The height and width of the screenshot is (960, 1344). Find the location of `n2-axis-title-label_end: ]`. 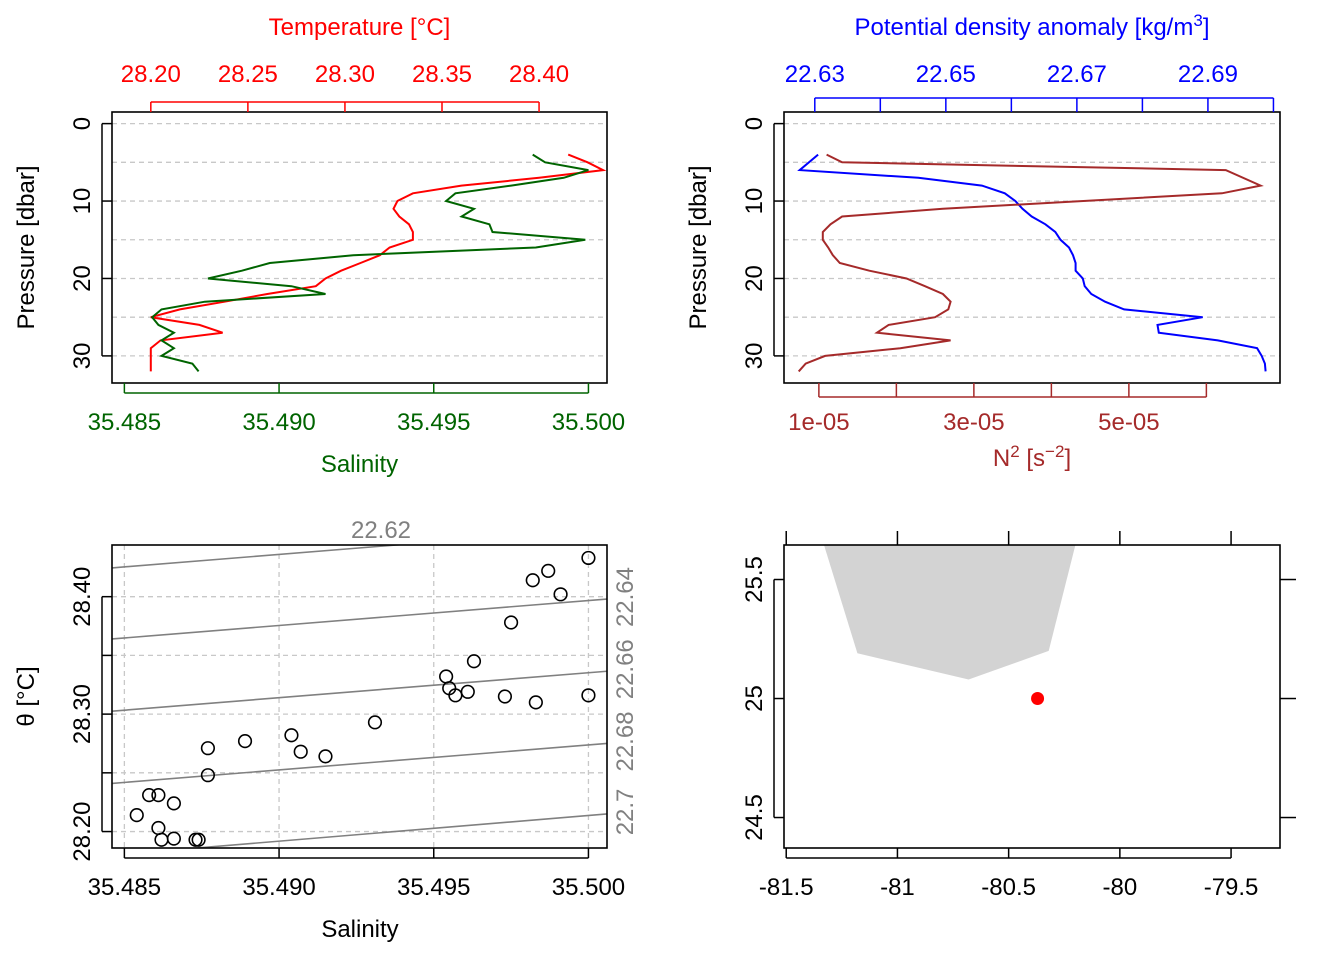

n2-axis-title-label_end: ] is located at coordinates (1067, 458).